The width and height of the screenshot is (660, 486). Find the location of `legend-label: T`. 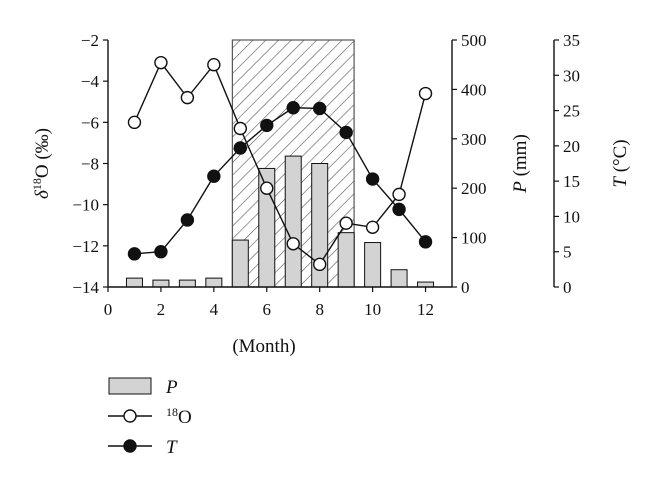

legend-label: T is located at coordinates (172, 447).